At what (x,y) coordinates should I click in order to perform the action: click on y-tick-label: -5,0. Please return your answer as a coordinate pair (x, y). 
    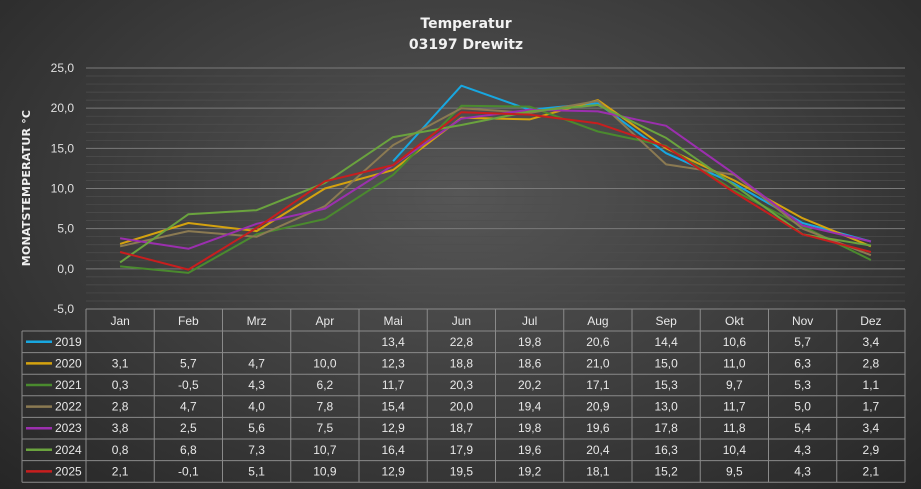
    Looking at the image, I should click on (63, 309).